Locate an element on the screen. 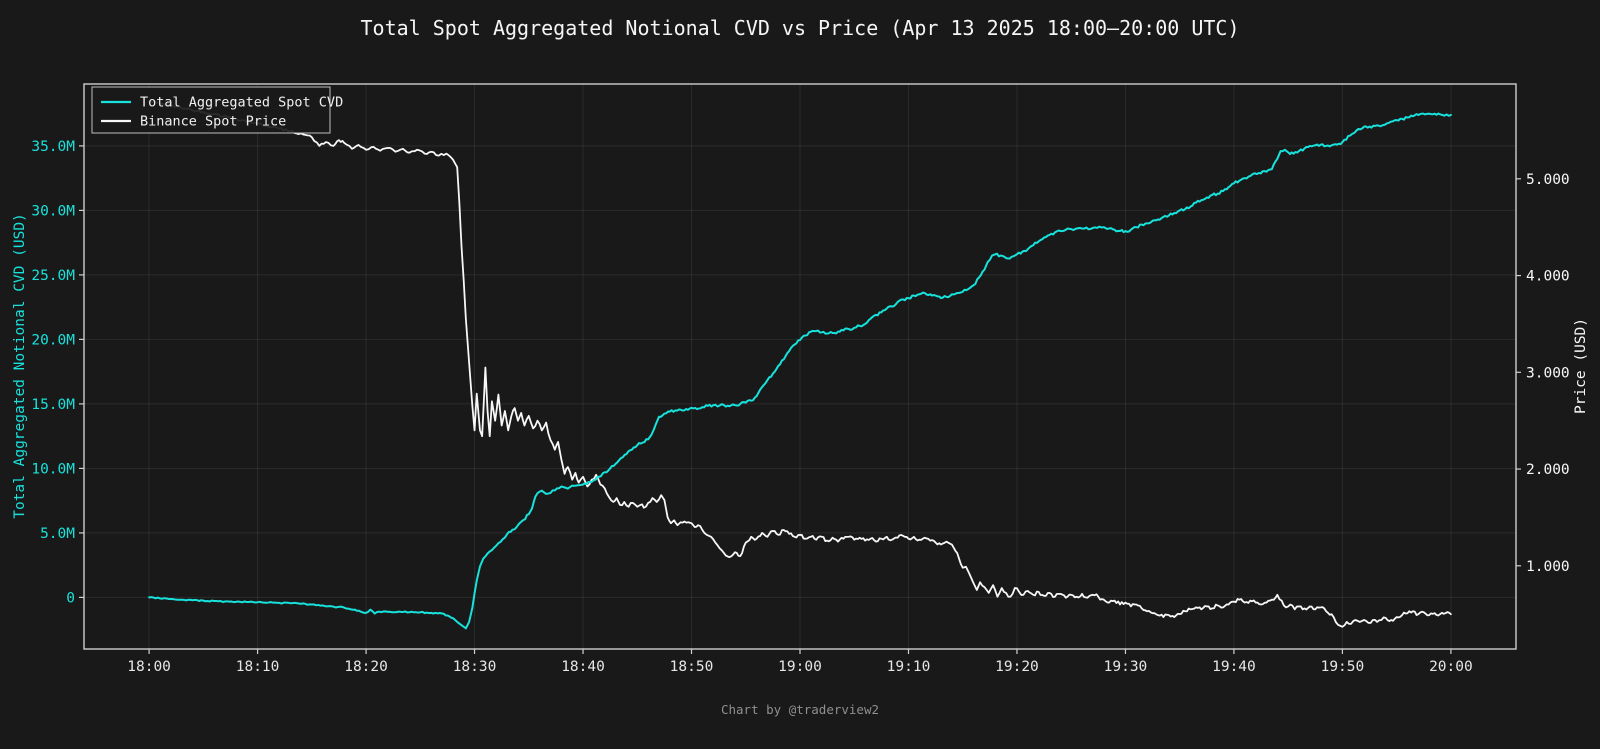 The image size is (1600, 749). left-axis-title: Total Aggregated Notional CVD (USD) is located at coordinates (20, 366).